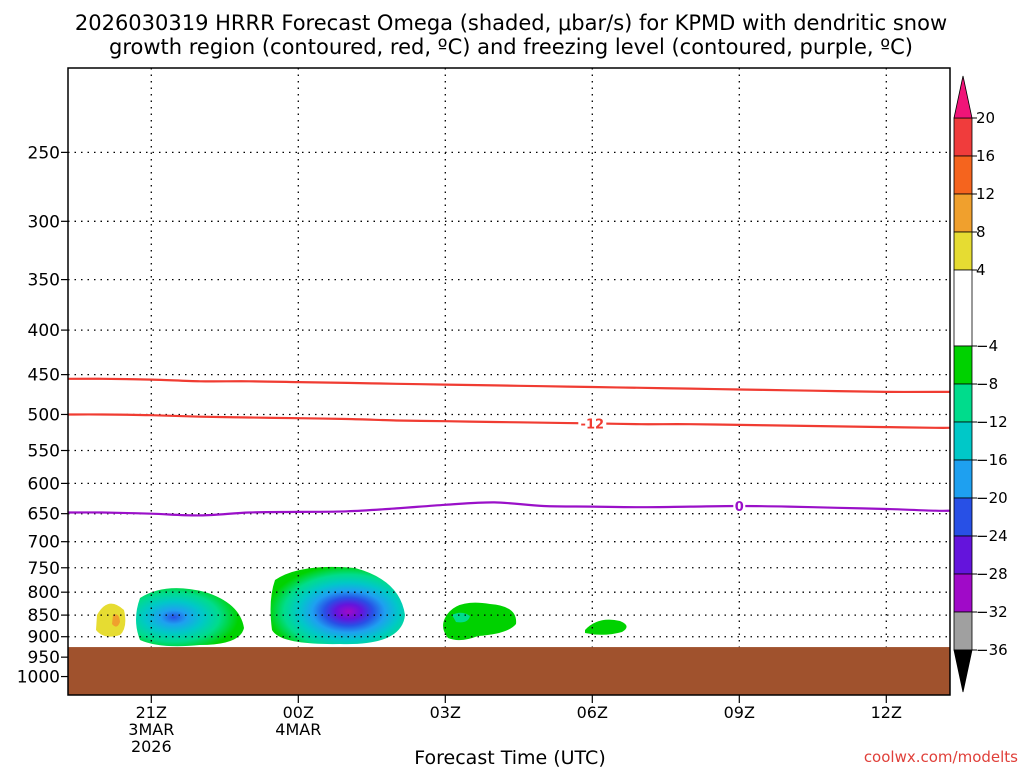 This screenshot has width=1024, height=768. What do you see at coordinates (606, 627) in the screenshot?
I see `omega-cell-06z` at bounding box center [606, 627].